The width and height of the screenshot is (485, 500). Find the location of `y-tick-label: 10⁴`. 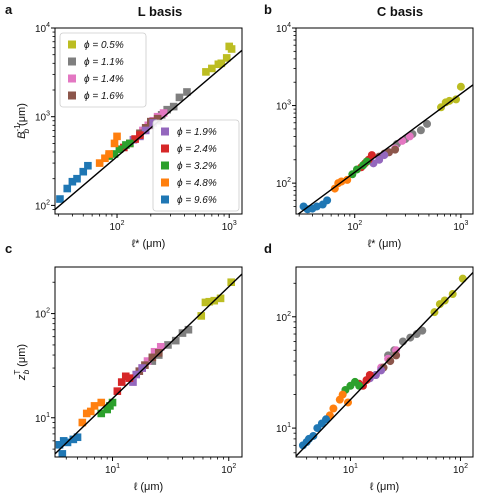

y-tick-label: 10⁴ is located at coordinates (283, 28).